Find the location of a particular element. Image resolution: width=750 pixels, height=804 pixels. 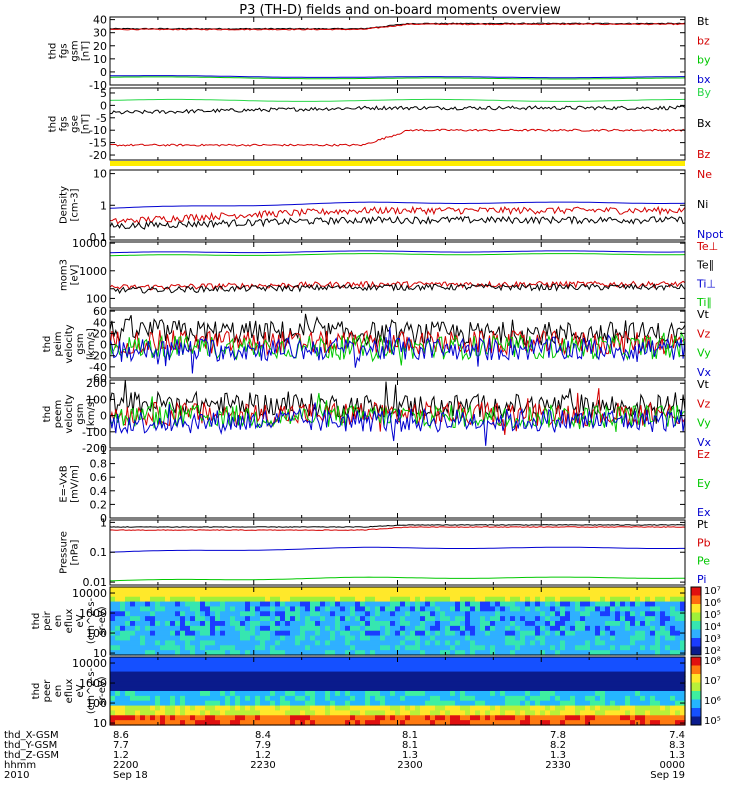

colorbar-frame is located at coordinates (696, 621).